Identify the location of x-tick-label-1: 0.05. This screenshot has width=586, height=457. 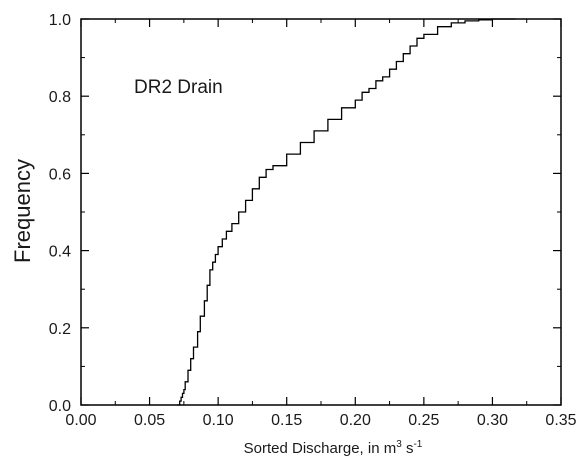
(149, 420).